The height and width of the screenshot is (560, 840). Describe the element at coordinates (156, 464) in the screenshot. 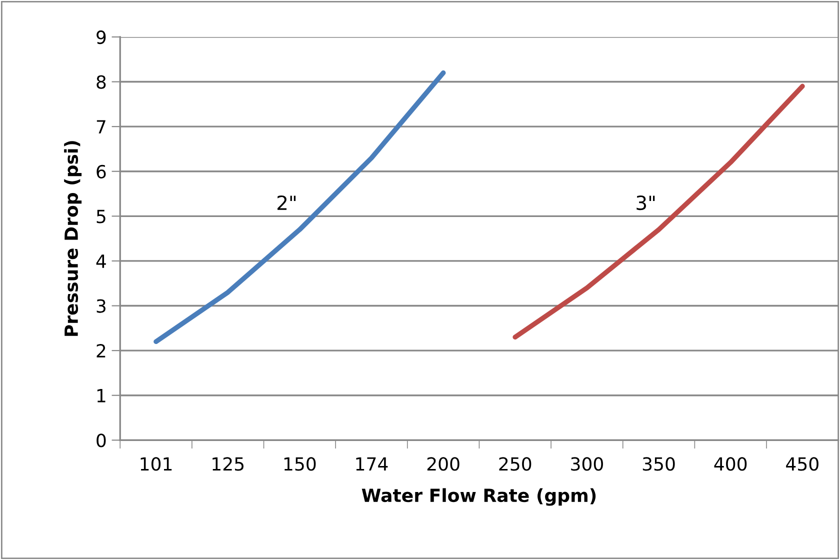

I see `x-tick-label: 101` at that location.